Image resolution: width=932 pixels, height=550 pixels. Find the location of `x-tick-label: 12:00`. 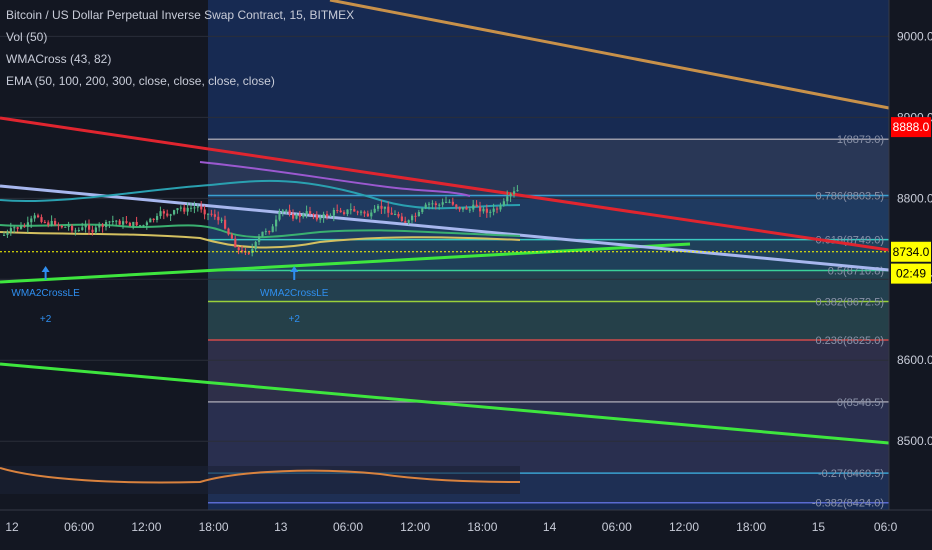

x-tick-label: 12:00 is located at coordinates (415, 527).